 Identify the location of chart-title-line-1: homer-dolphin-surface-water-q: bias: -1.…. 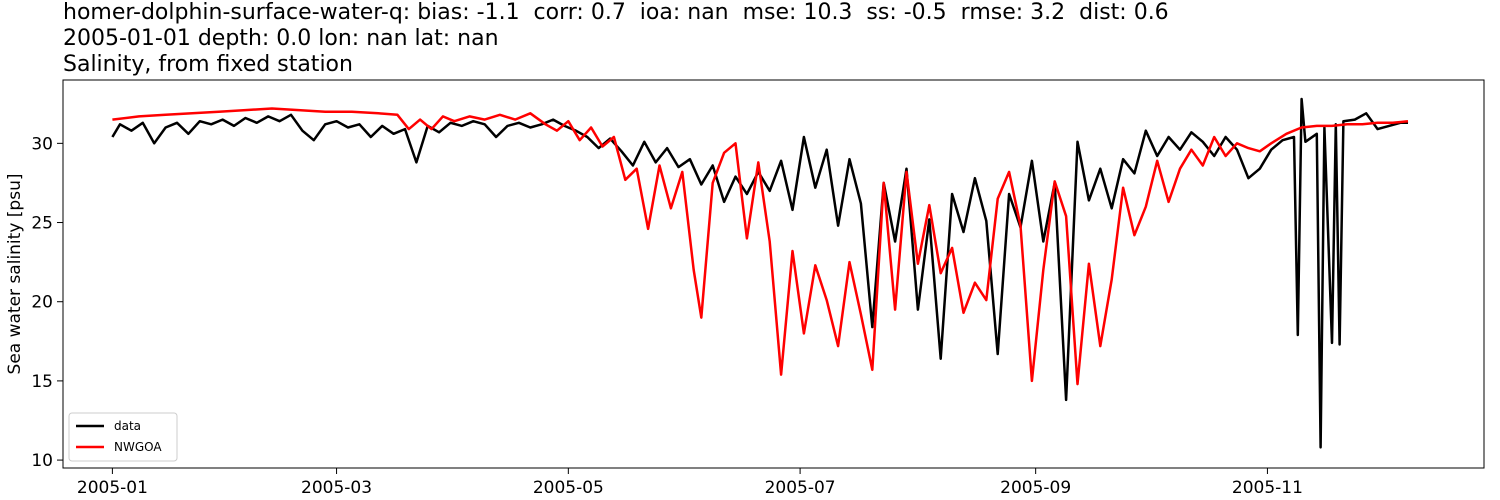
(616, 12).